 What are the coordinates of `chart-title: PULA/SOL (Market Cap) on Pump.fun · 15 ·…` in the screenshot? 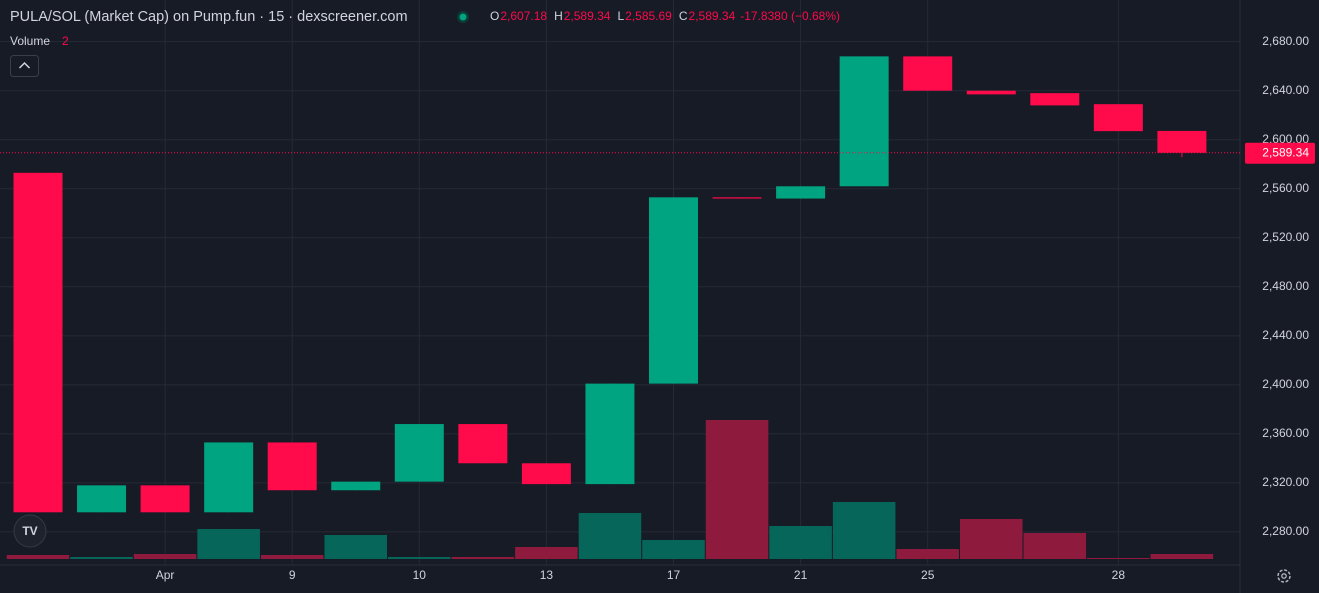 It's located at (209, 17).